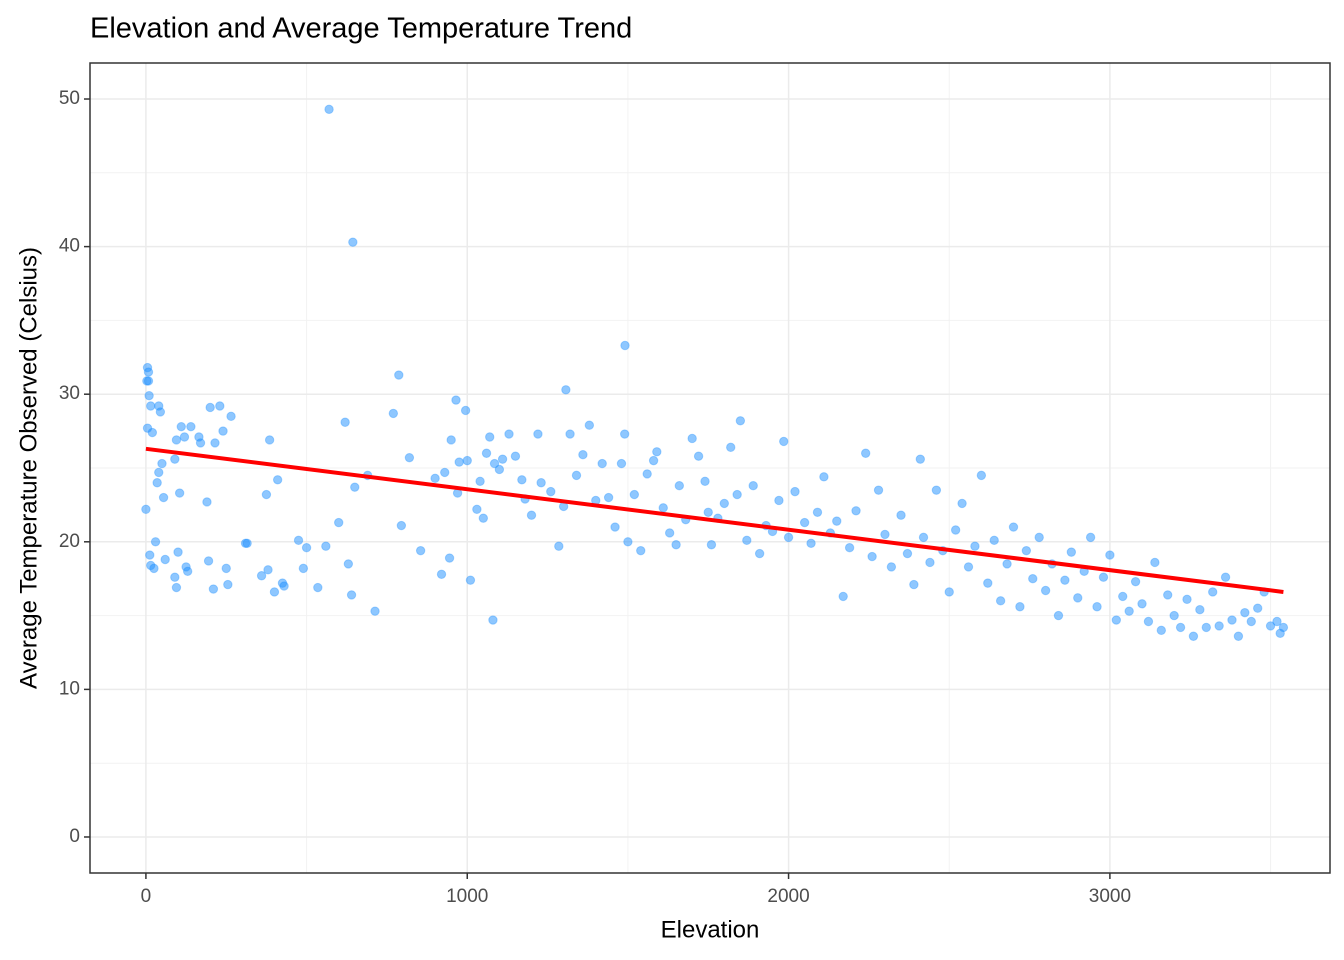  I want to click on y-axis-label: Average Temperature Observed (Celsius), so click(28, 468).